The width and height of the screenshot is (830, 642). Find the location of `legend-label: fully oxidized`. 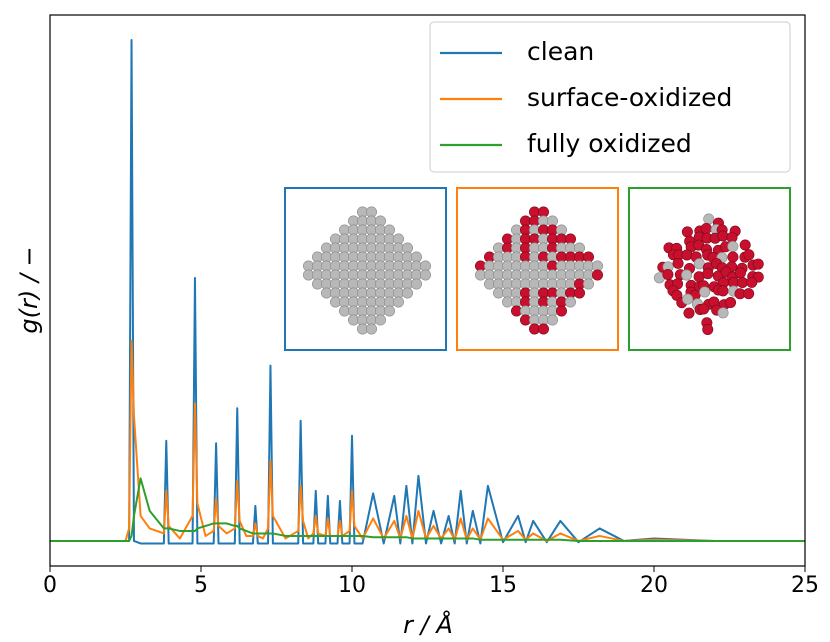

legend-label: fully oxidized is located at coordinates (609, 143).